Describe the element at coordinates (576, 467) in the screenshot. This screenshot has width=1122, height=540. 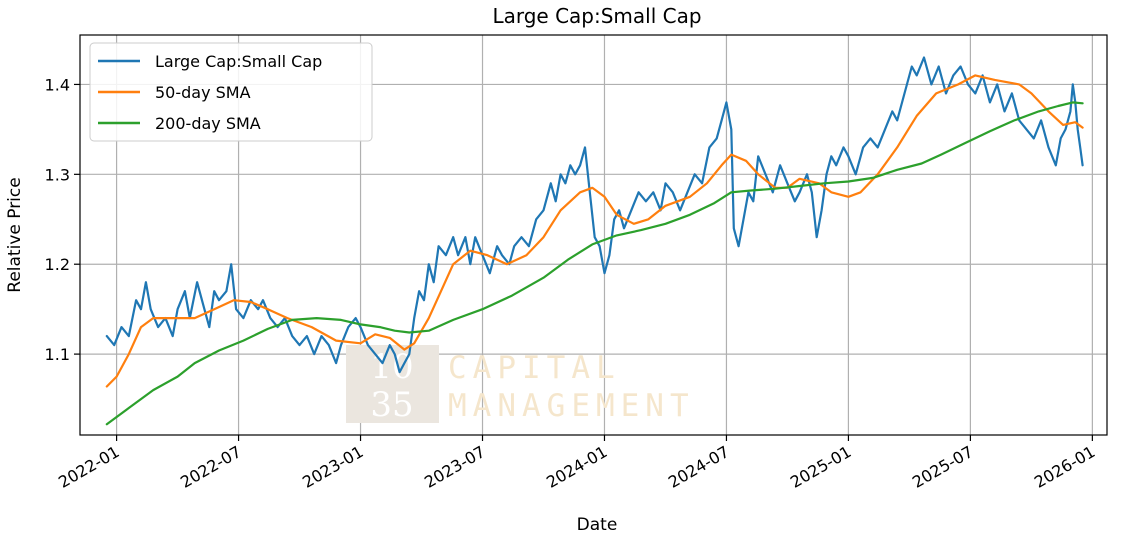
I see `x-tick-label: 2024-01` at that location.